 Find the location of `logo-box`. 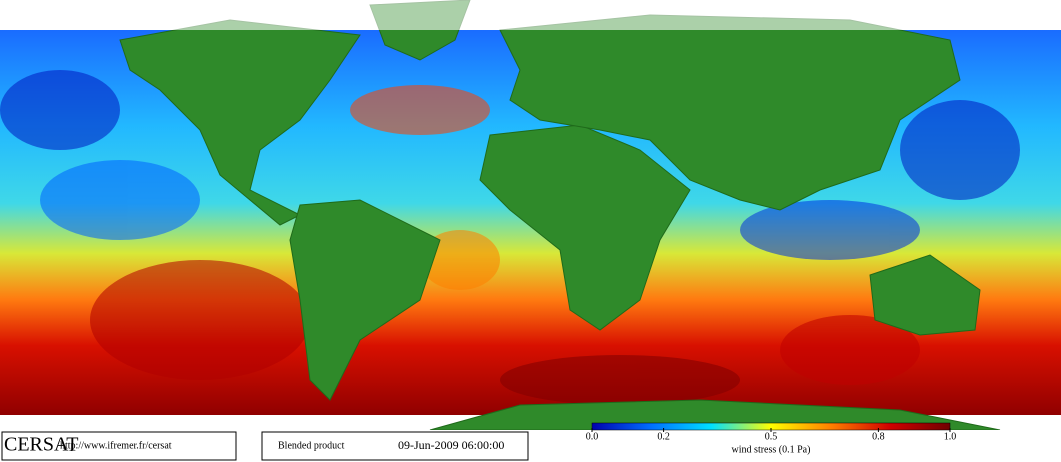

logo-box is located at coordinates (119, 446).